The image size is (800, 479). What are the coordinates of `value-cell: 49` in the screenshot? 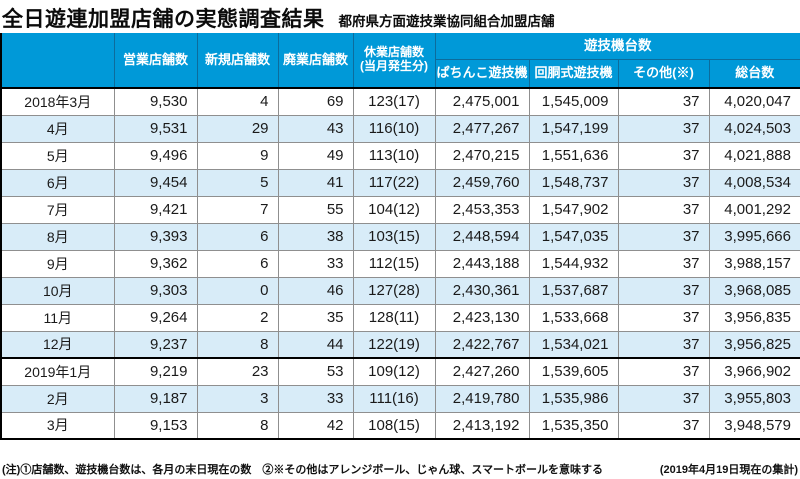 It's located at (315, 155).